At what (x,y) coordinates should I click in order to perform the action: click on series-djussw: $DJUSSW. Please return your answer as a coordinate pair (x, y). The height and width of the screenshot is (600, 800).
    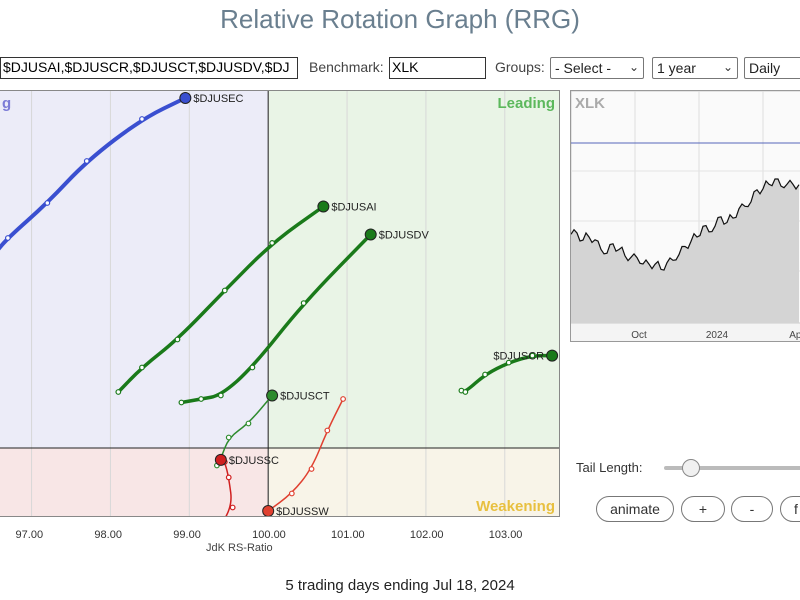
    Looking at the image, I should click on (304, 456).